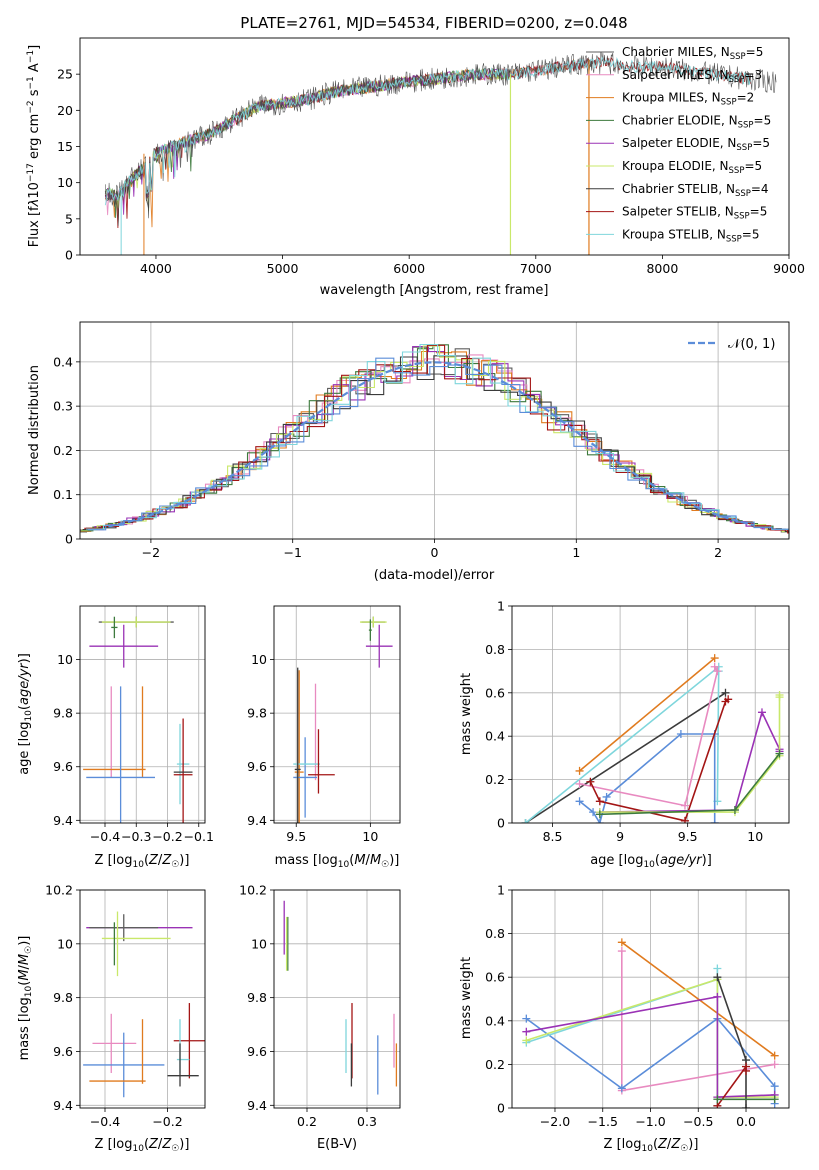  I want to click on weight-vs-z-ticks: −2.0 −1.5 −1.0 −0.5 0.0 0 0.2 0.4 0.6 0.8 1, so click(637, 1006).